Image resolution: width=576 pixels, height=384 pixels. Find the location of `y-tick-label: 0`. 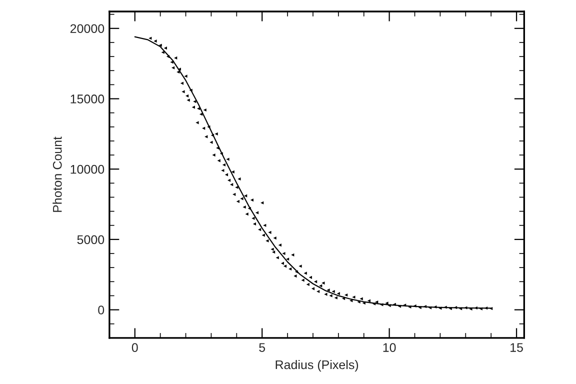

y-tick-label: 0 is located at coordinates (101, 310).